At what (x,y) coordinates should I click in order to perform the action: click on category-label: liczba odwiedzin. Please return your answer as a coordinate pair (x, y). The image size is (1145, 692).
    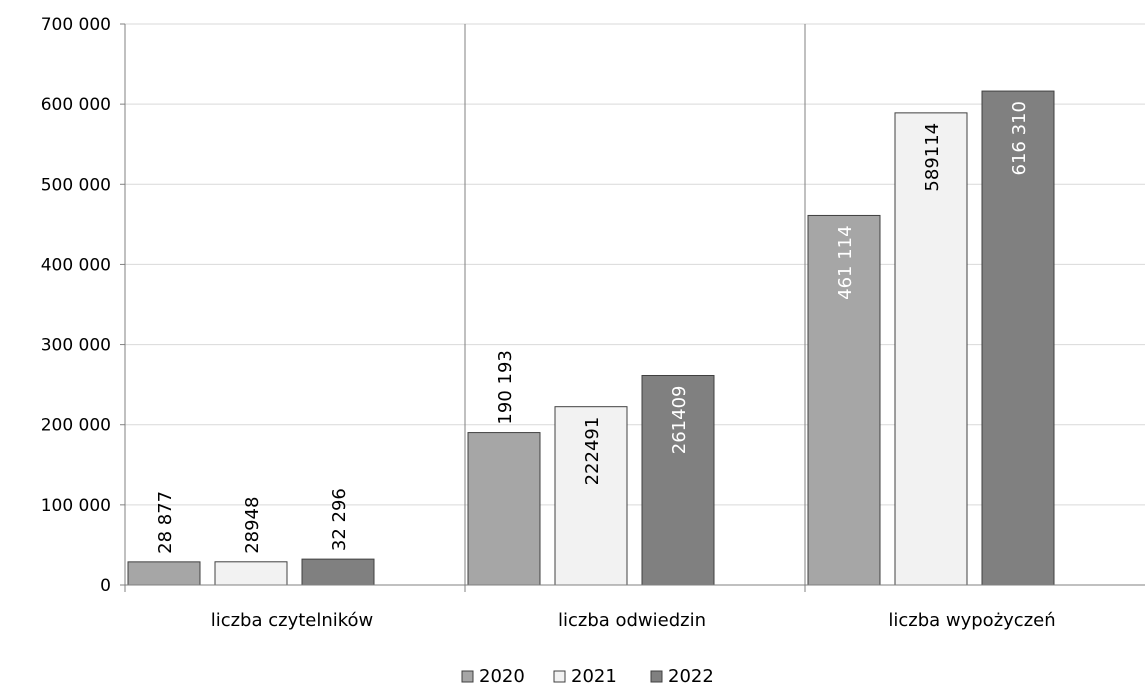
    Looking at the image, I should click on (632, 620).